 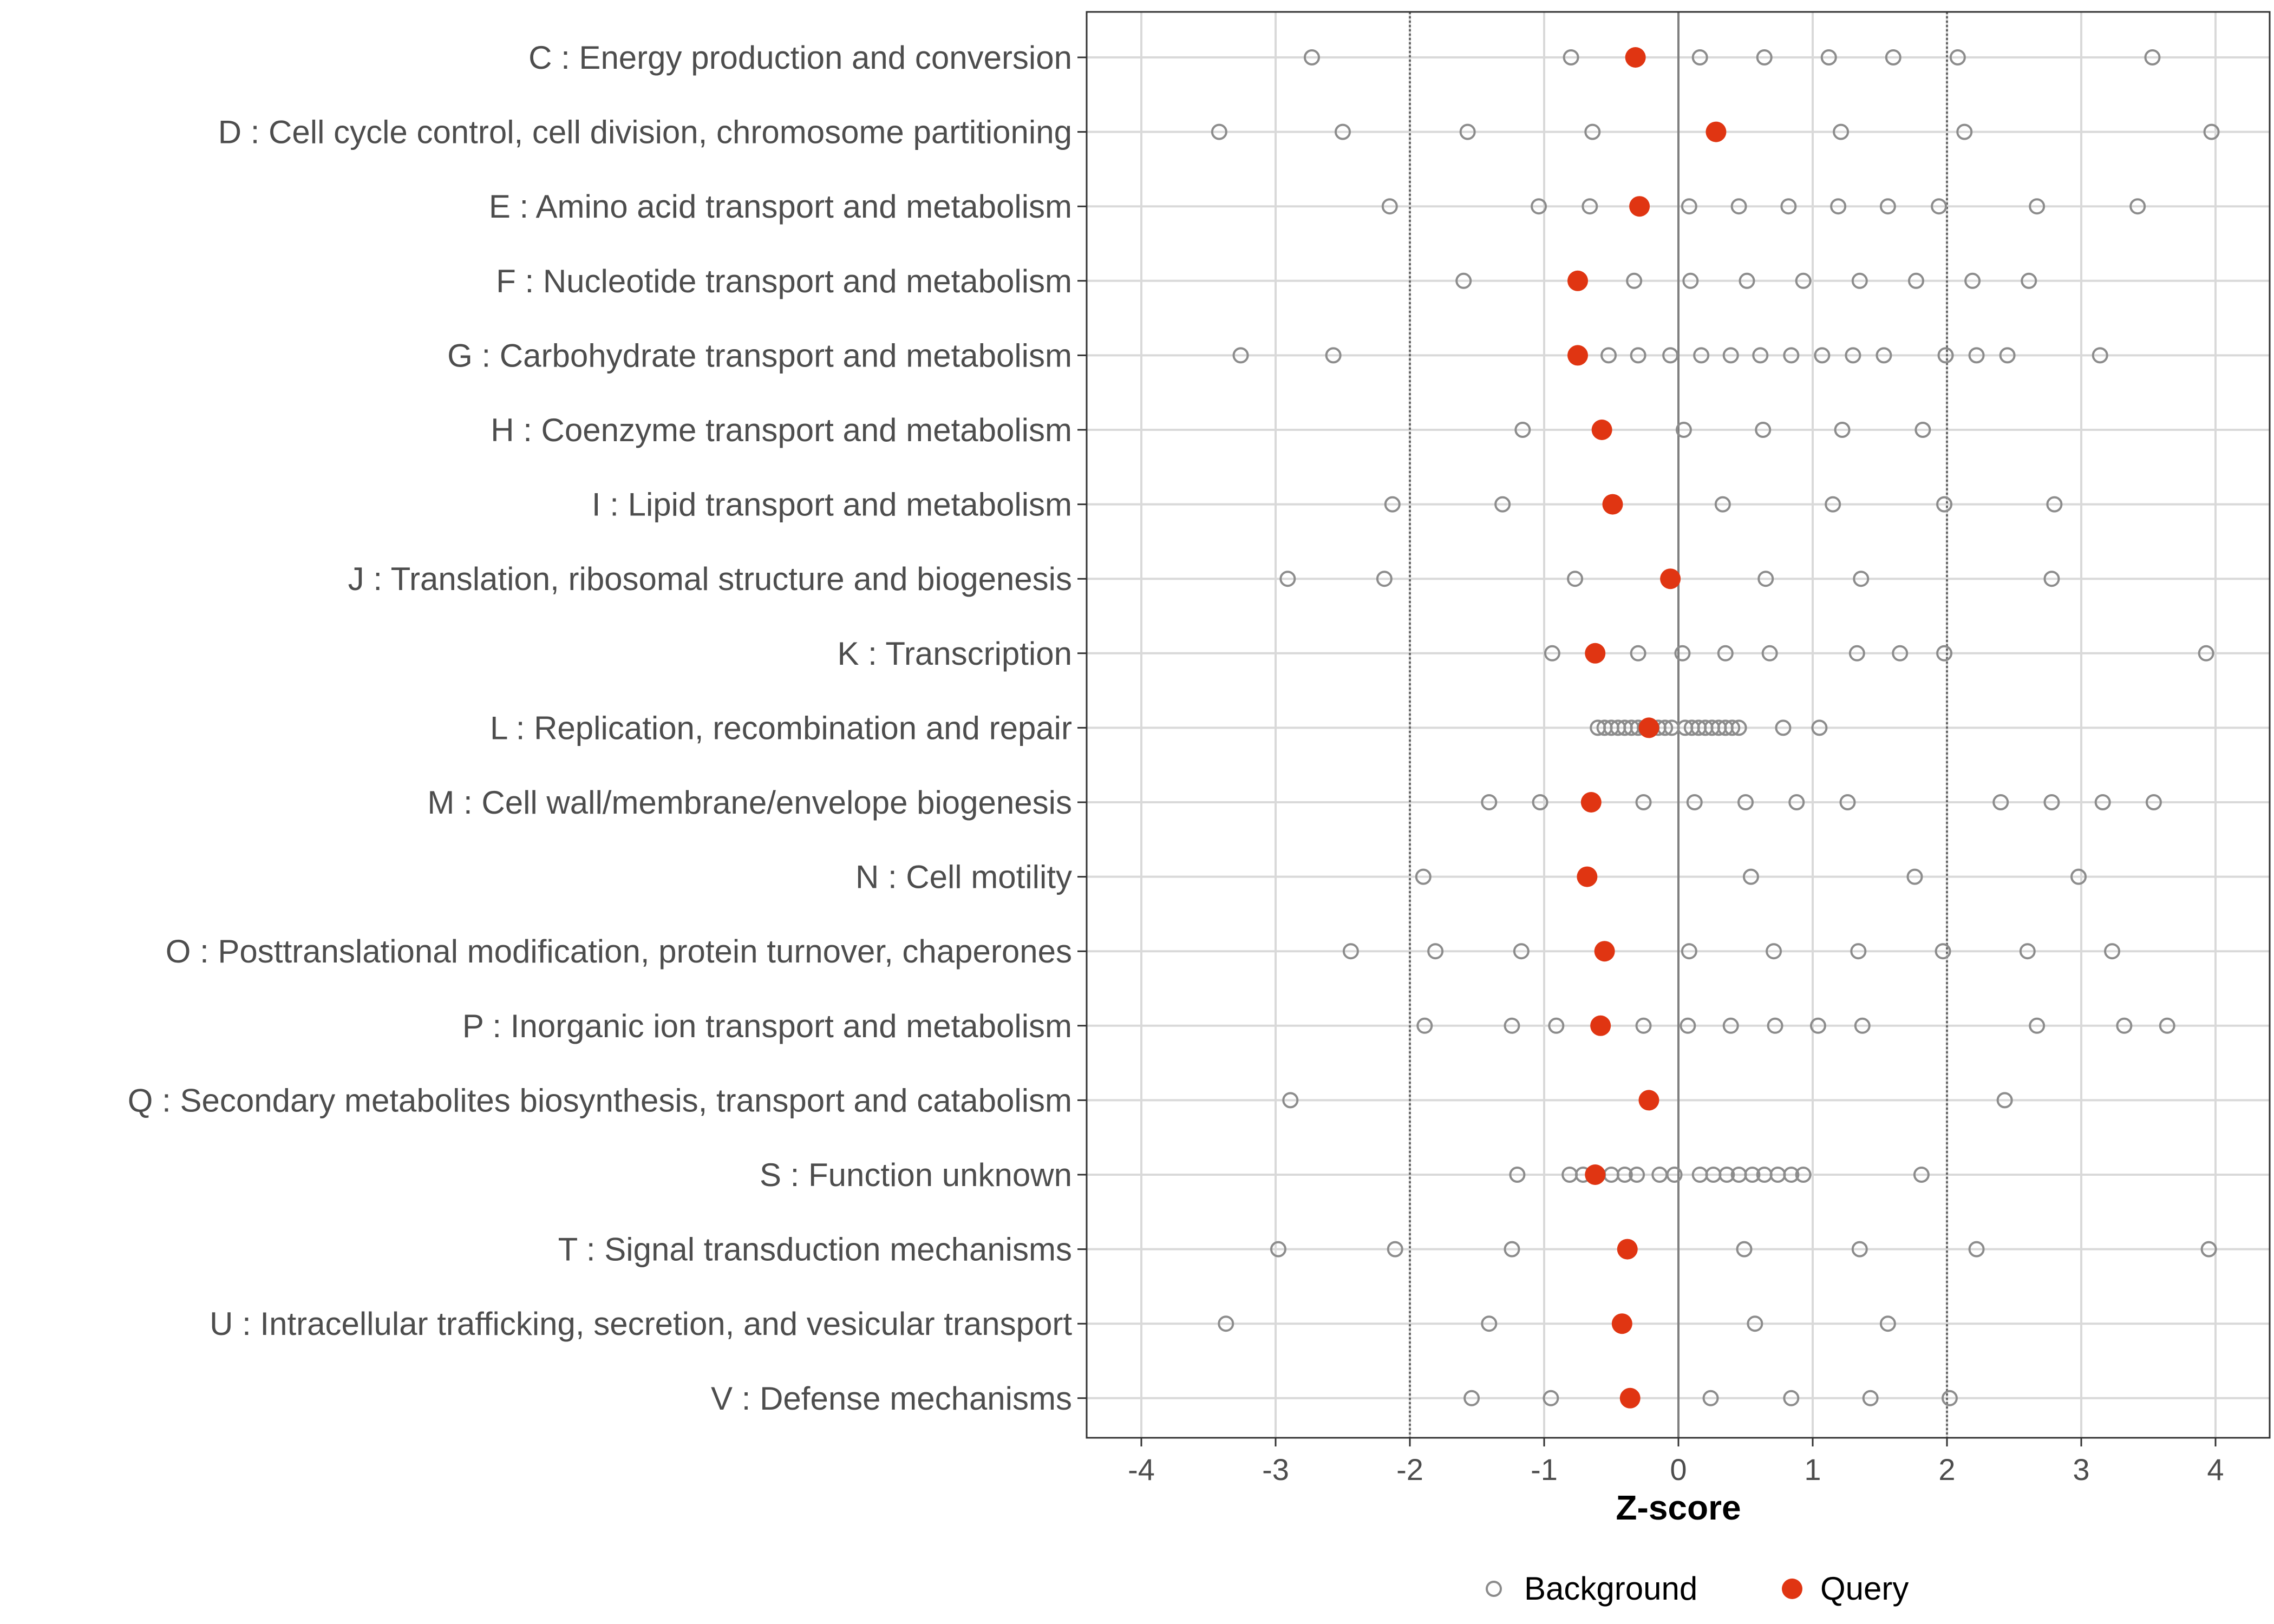 What do you see at coordinates (916, 1175) in the screenshot?
I see `category-label-15: S : Function unknown` at bounding box center [916, 1175].